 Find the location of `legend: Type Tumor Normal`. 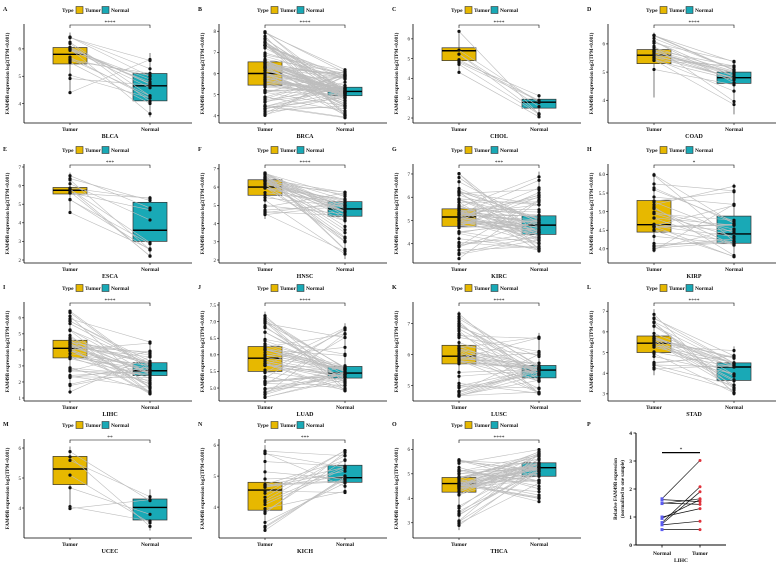

legend: Type Tumor Normal is located at coordinates (290, 10).